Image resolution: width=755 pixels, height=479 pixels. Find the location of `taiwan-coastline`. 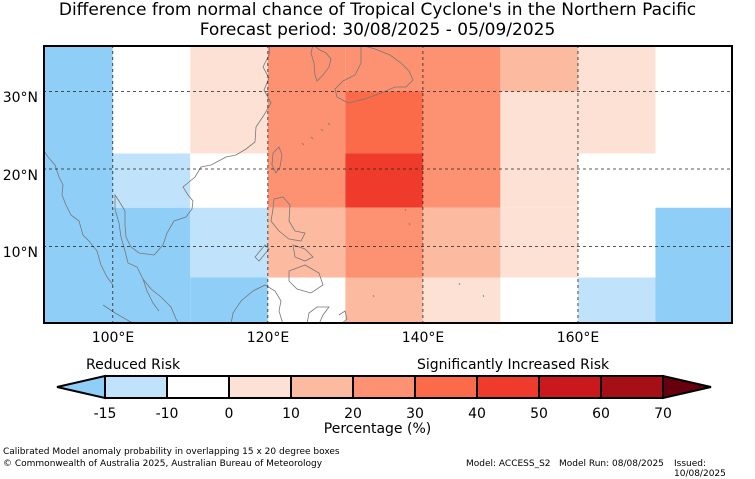

taiwan-coastline is located at coordinates (277, 160).